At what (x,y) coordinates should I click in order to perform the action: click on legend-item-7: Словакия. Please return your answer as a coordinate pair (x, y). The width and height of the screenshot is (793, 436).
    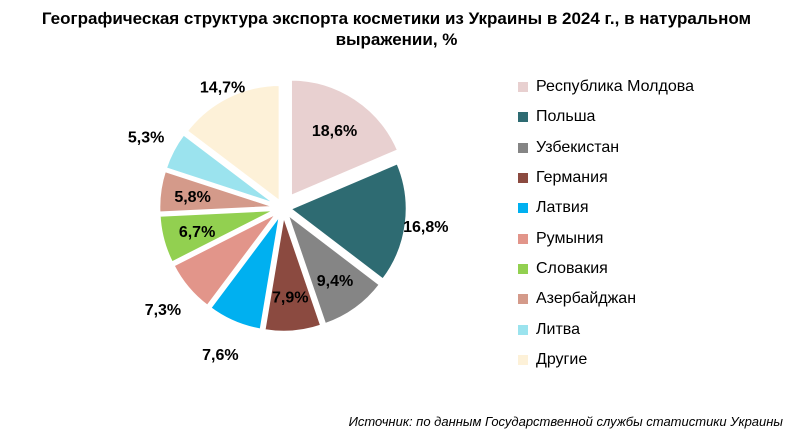
    Looking at the image, I should click on (606, 269).